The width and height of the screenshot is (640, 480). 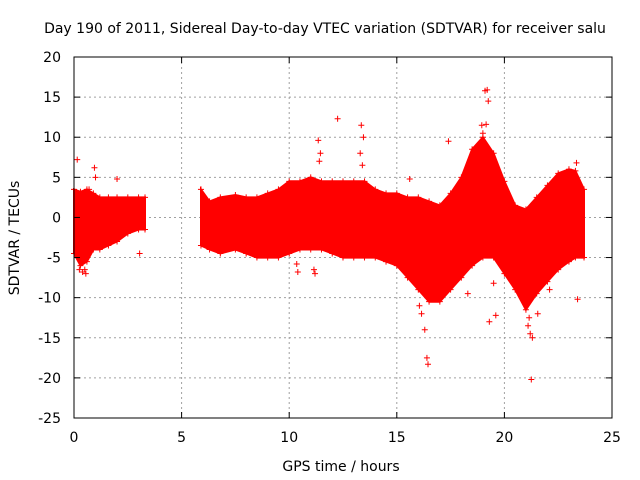 What do you see at coordinates (56, 178) in the screenshot?
I see `y-tick-label: 5` at bounding box center [56, 178].